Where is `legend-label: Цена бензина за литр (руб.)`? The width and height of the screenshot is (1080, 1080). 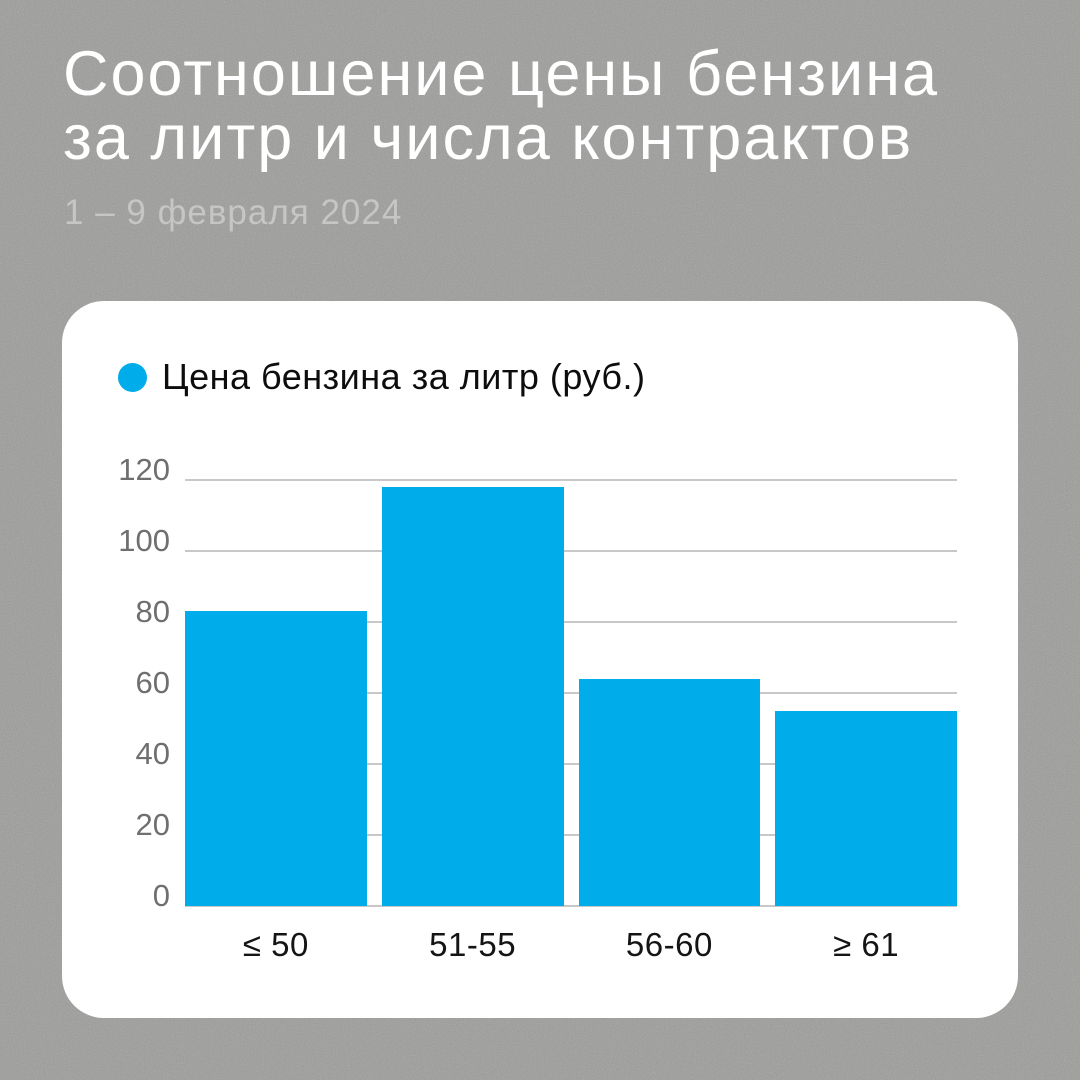
legend-label: Цена бензина за литр (руб.) is located at coordinates (404, 376).